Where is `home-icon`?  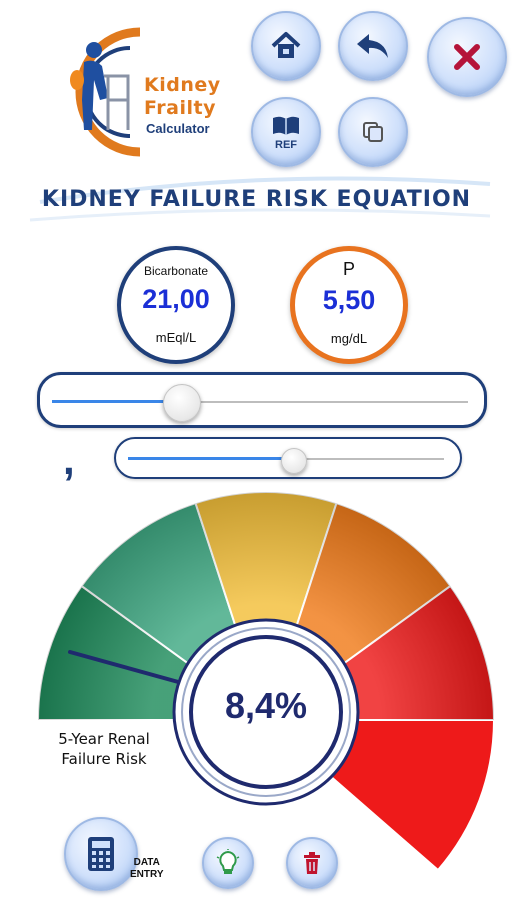
home-icon is located at coordinates (286, 45).